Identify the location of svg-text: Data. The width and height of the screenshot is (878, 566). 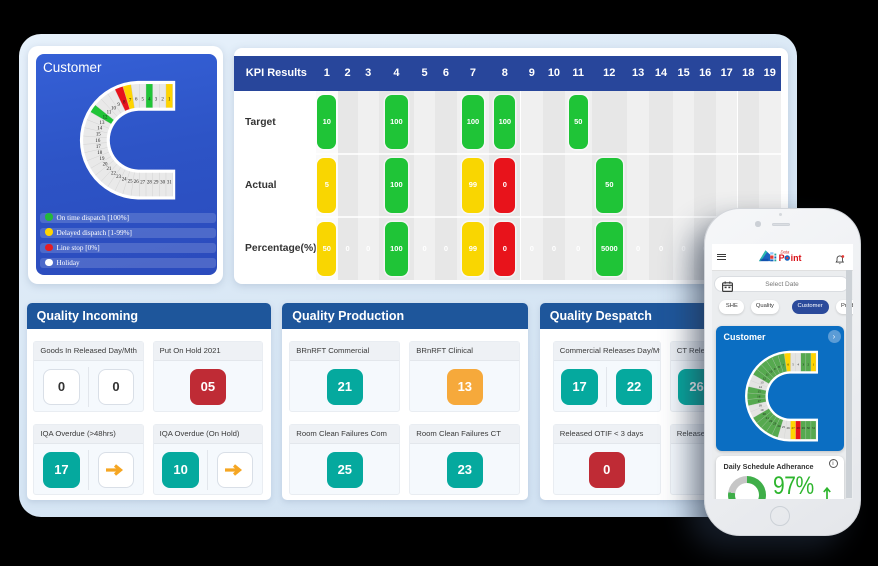
(786, 251).